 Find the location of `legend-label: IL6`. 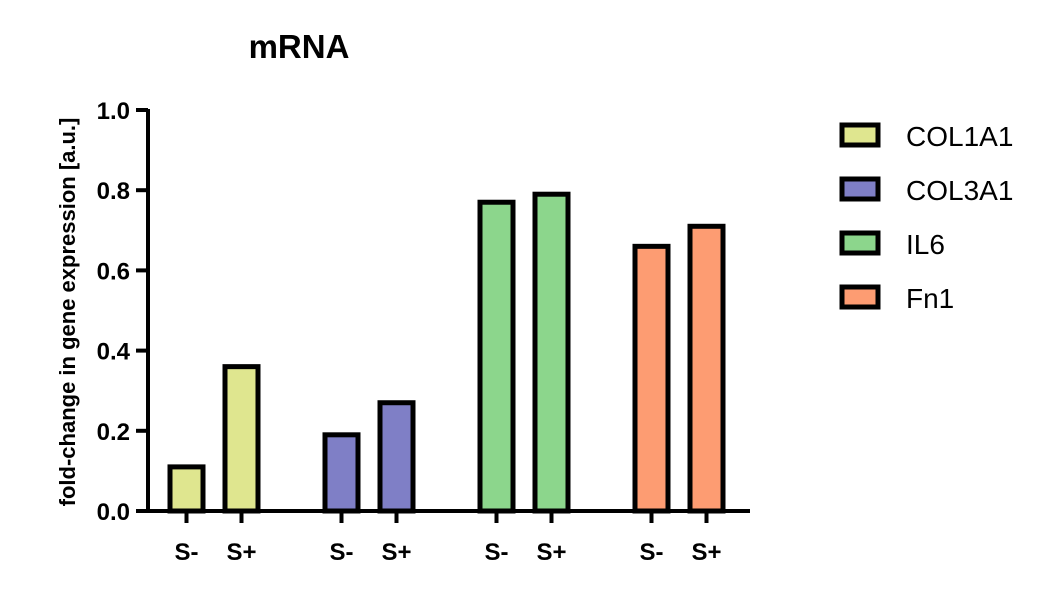

legend-label: IL6 is located at coordinates (925, 244).